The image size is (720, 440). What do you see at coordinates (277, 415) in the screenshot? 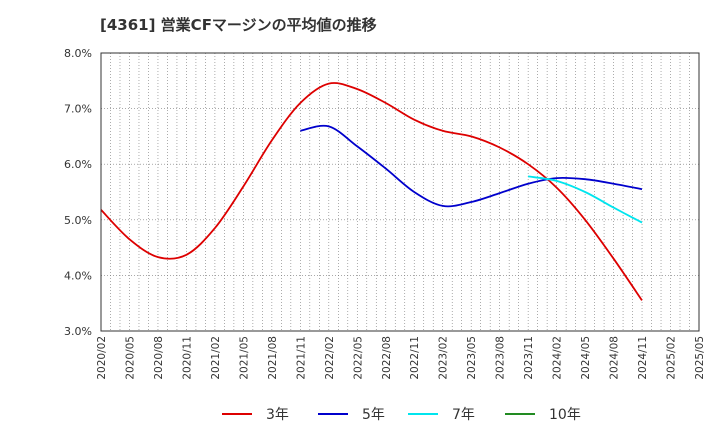
I see `legend-label: 3年` at bounding box center [277, 415].